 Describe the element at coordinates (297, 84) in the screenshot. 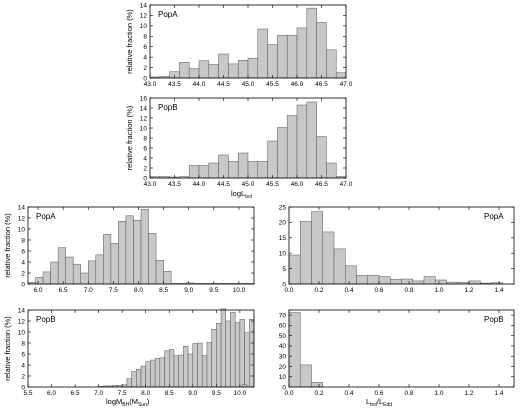

I see `lbol-popa-xtick-label: 46.0` at that location.